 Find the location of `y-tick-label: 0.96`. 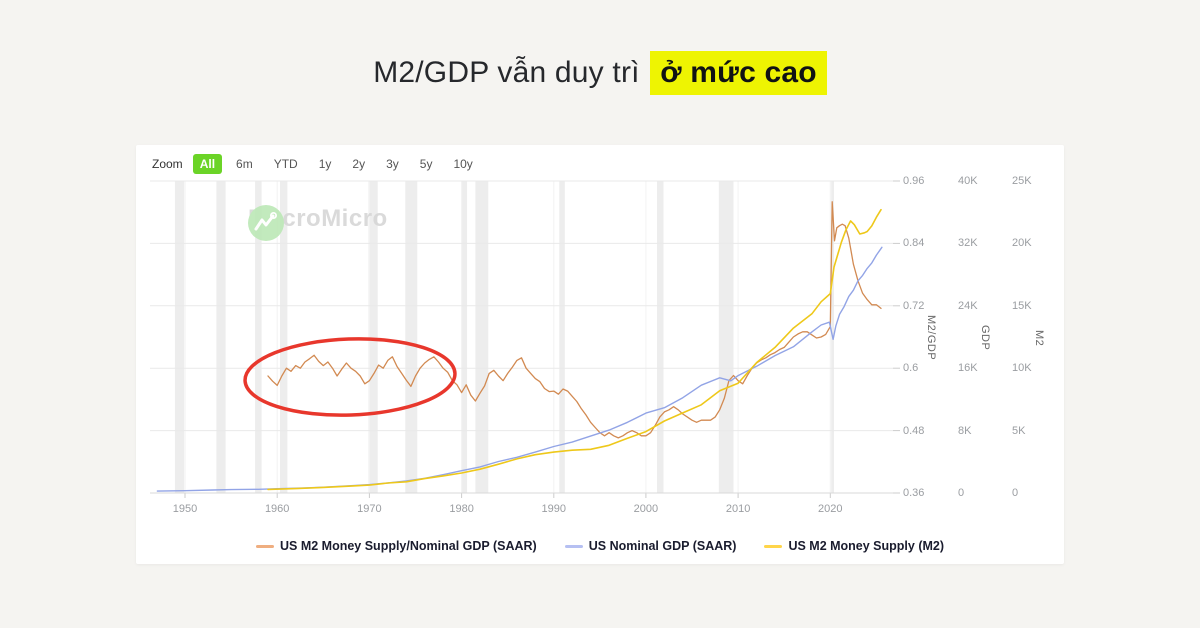

y-tick-label: 0.96 is located at coordinates (914, 181).